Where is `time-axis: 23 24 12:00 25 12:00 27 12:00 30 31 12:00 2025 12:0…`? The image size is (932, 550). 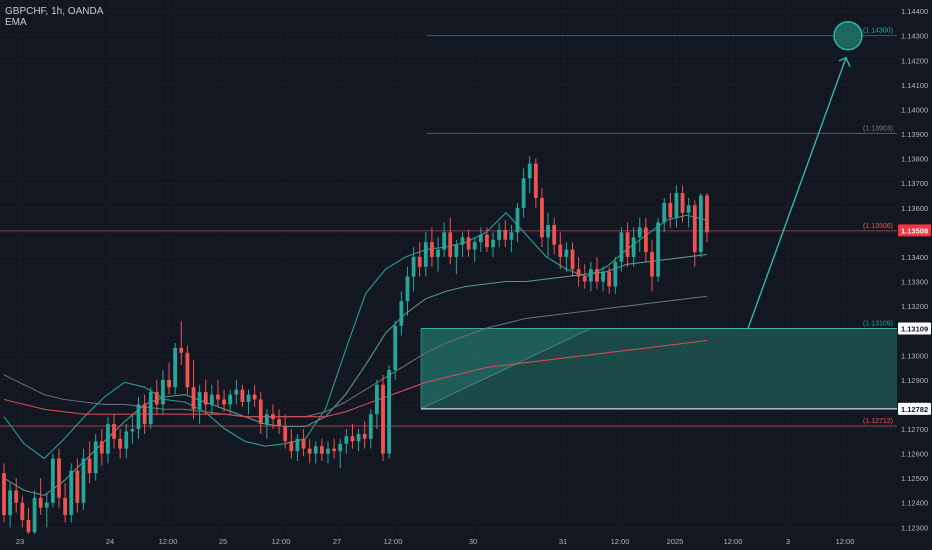
time-axis: 23 24 12:00 25 12:00 27 12:00 30 31 12:00 2025 12:0… is located at coordinates (466, 542).